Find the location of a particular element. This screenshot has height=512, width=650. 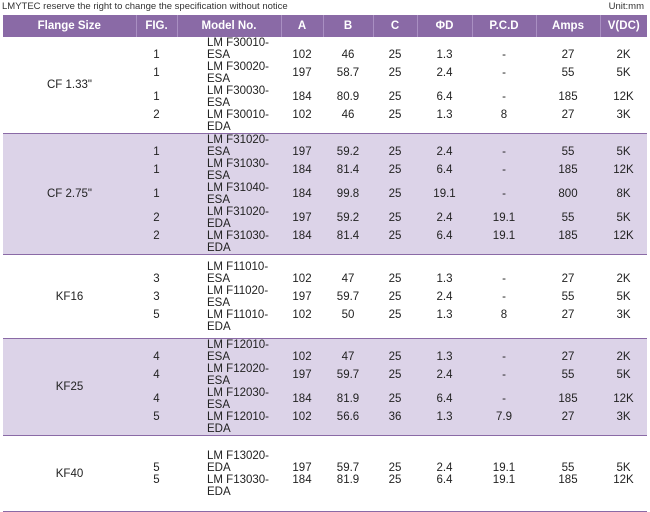

table-row: CF 1.33" 1 LM F30010-ESA 102 46 25 1.3 - 27 2K is located at coordinates (325, 64).